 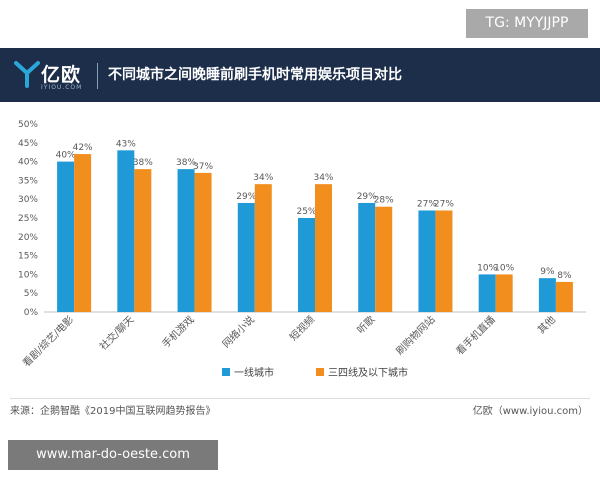 I want to click on x-tick-label: 网络小说, so click(x=237, y=331).